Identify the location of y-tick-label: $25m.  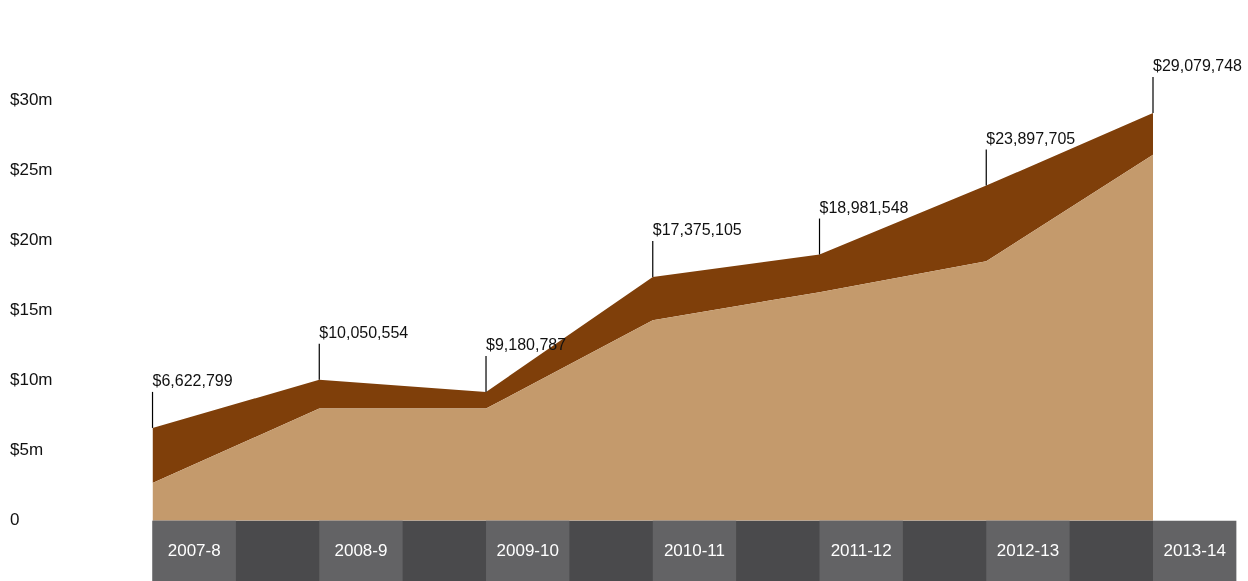
(31, 169).